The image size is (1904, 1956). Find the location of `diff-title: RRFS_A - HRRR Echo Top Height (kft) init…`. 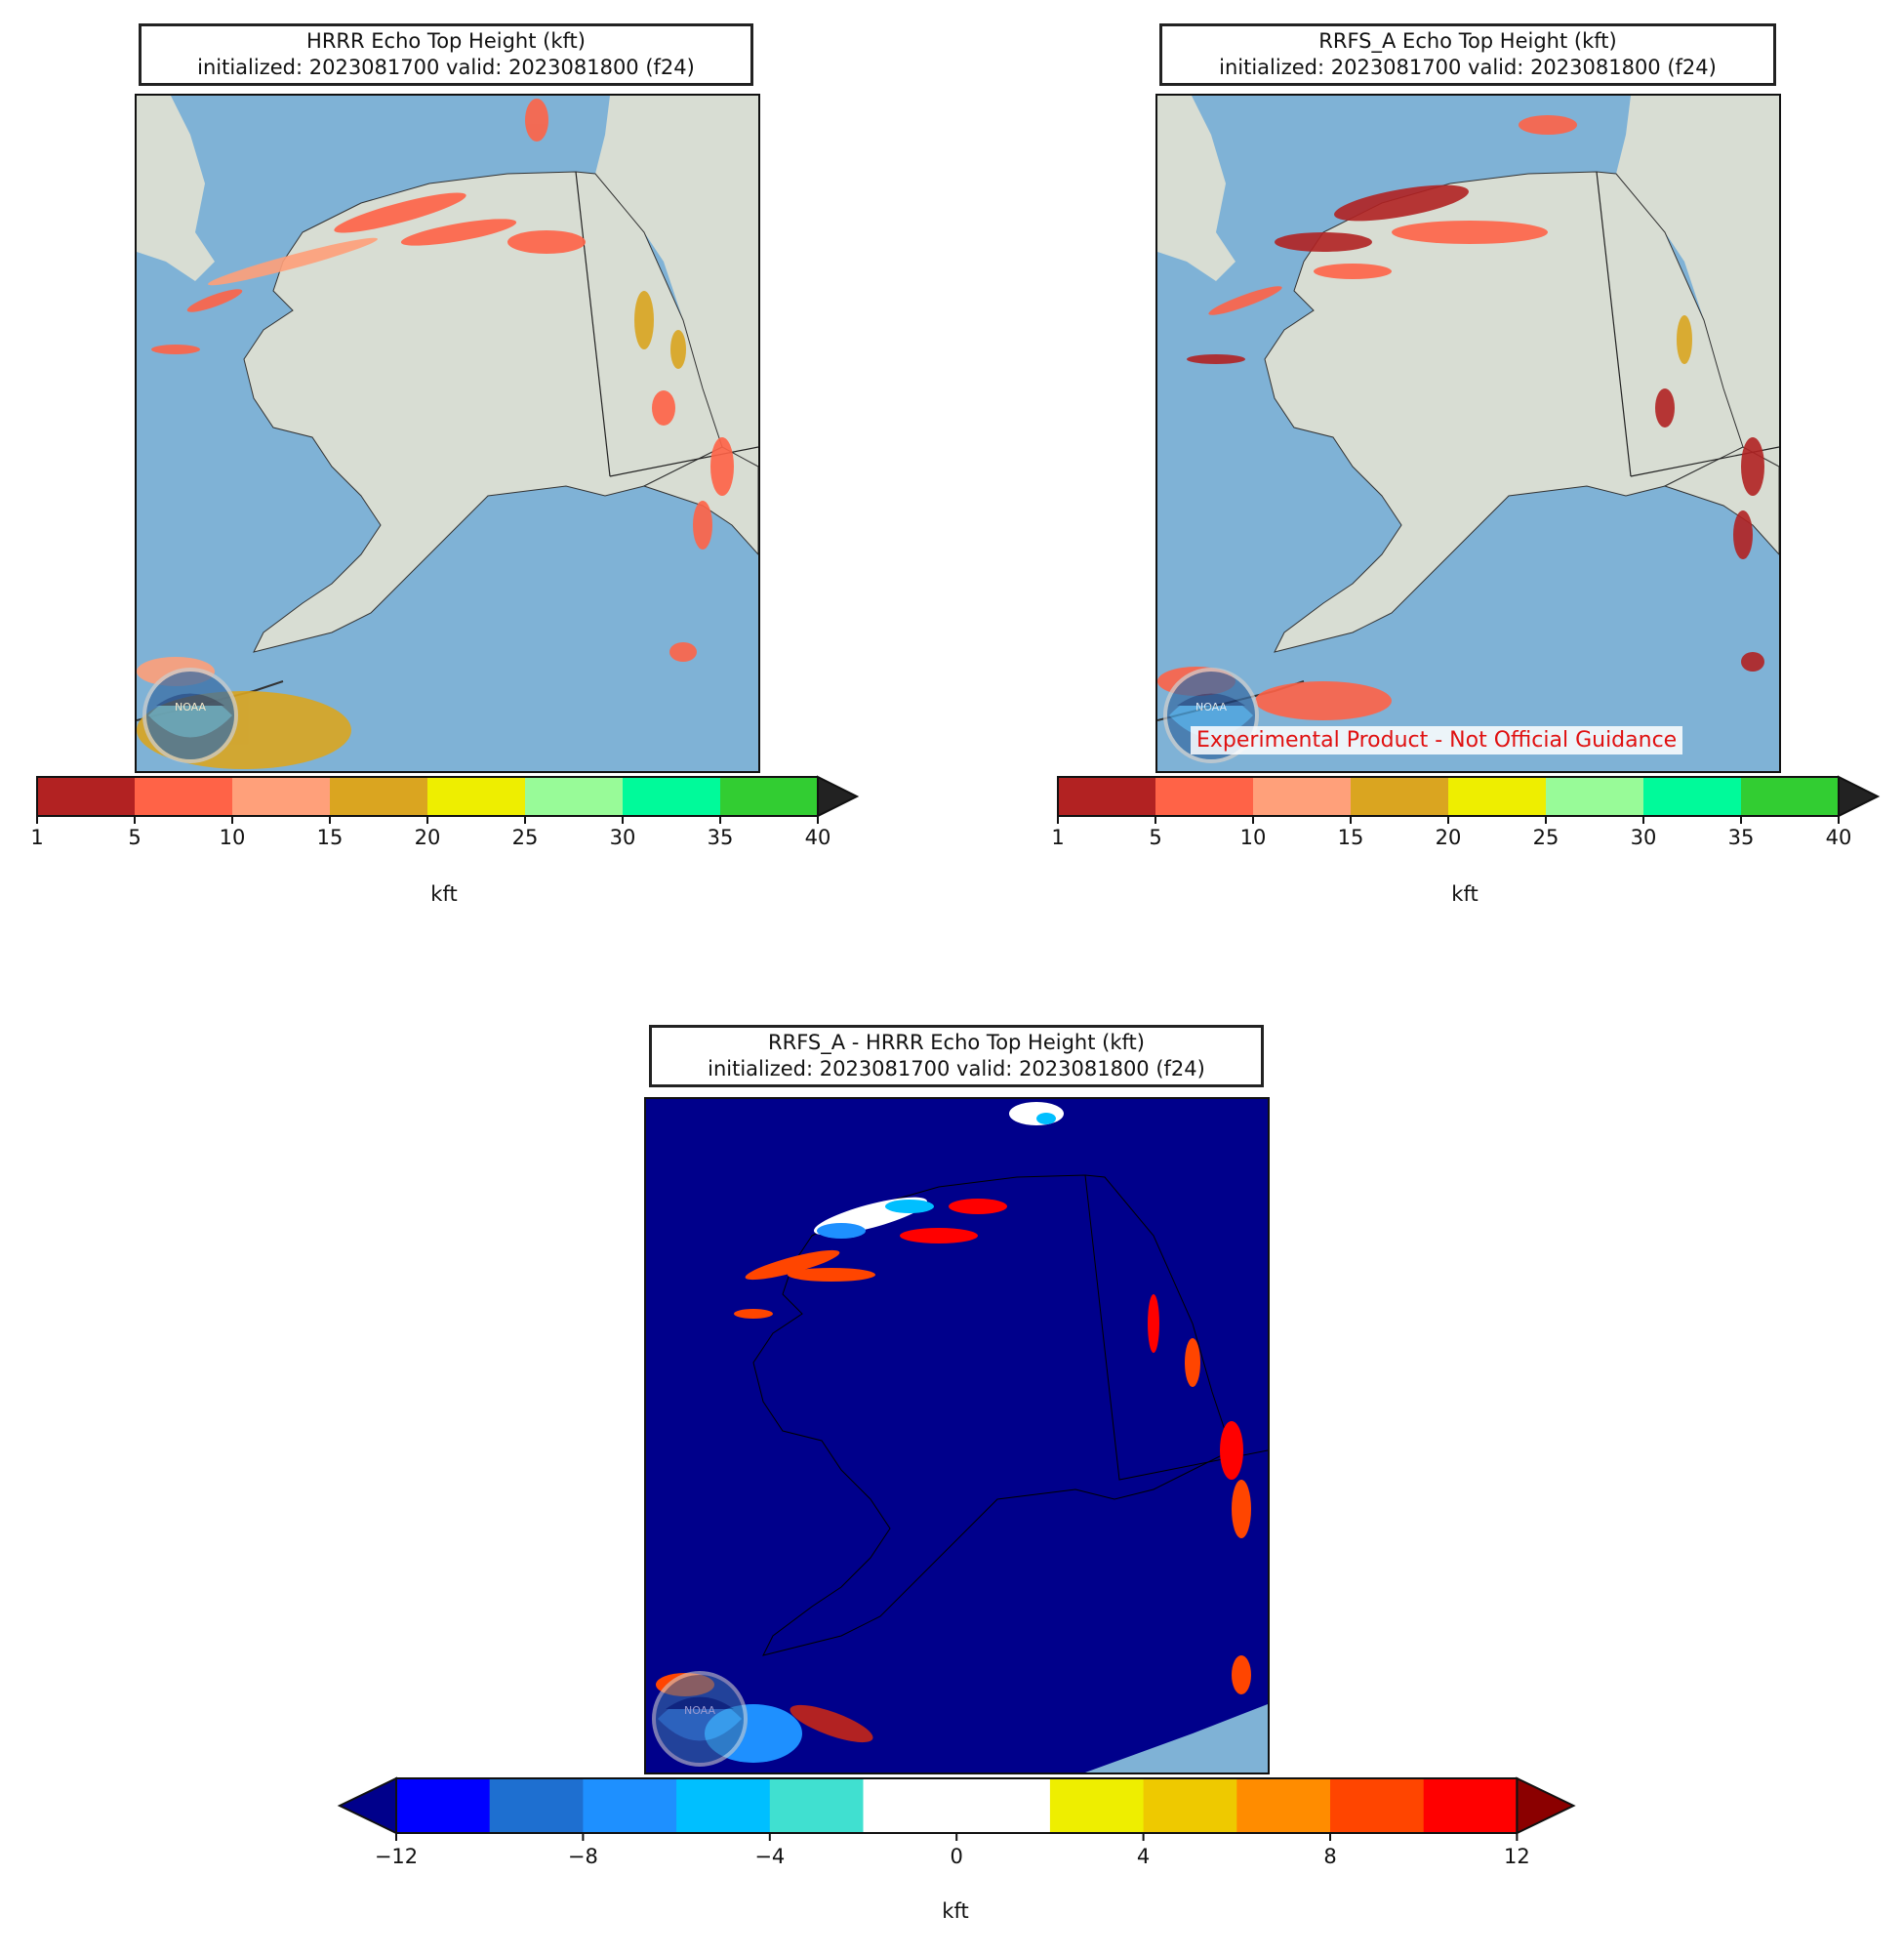

diff-title: RRFS_A - HRRR Echo Top Height (kft) init… is located at coordinates (956, 1056).